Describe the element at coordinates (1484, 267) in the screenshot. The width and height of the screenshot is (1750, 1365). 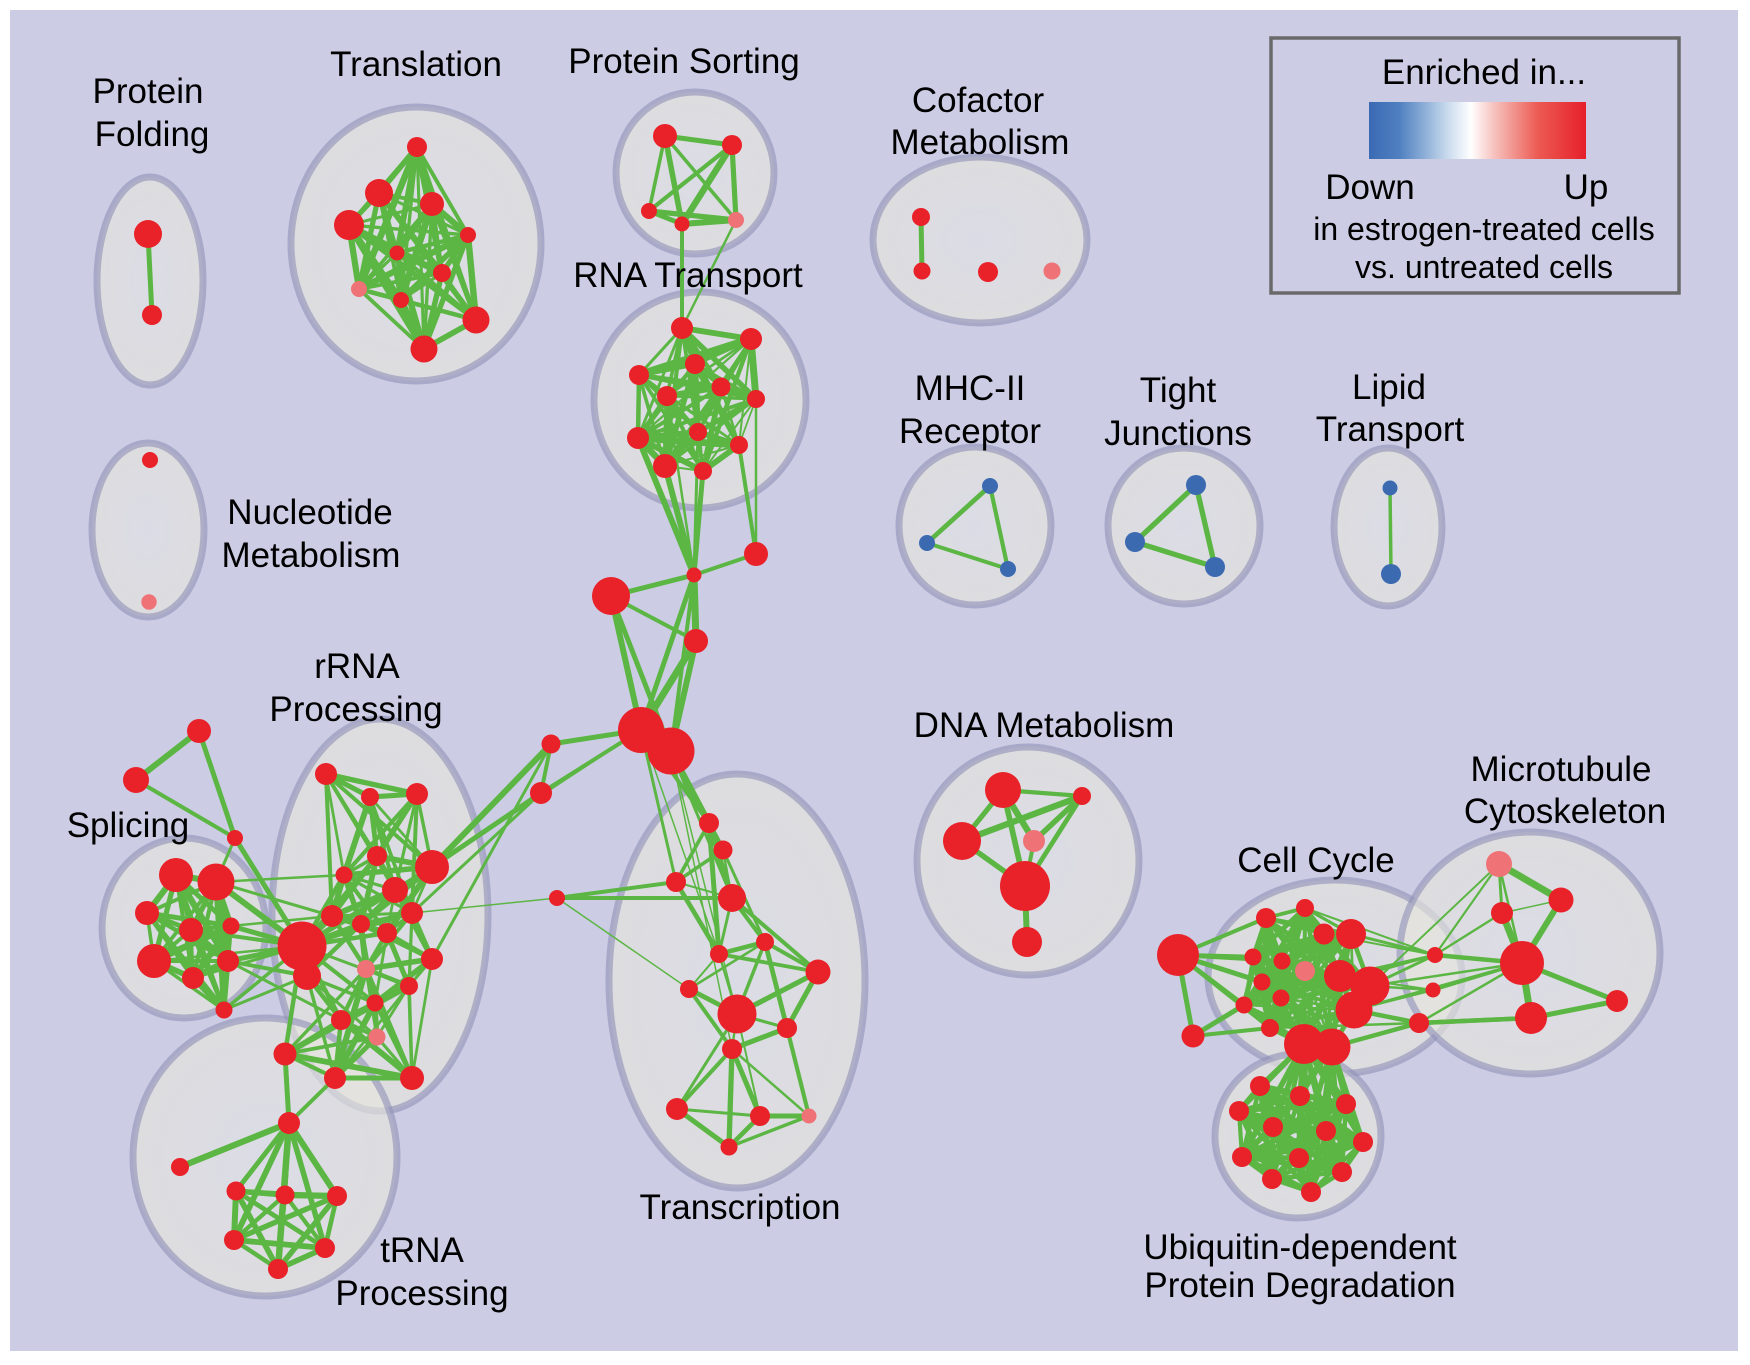
I see `svg-text: vs. untreated cells` at that location.